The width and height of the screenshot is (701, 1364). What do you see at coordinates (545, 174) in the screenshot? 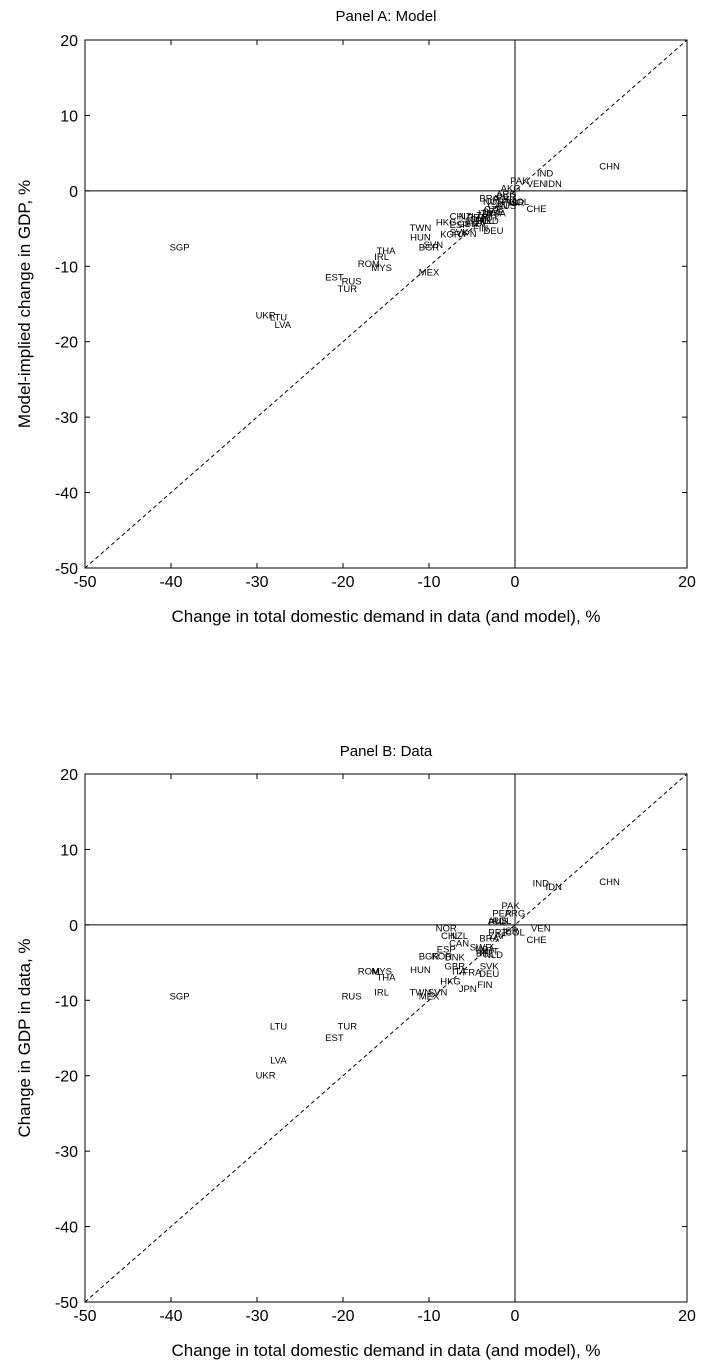
I see `point-label-ind: IND` at bounding box center [545, 174].